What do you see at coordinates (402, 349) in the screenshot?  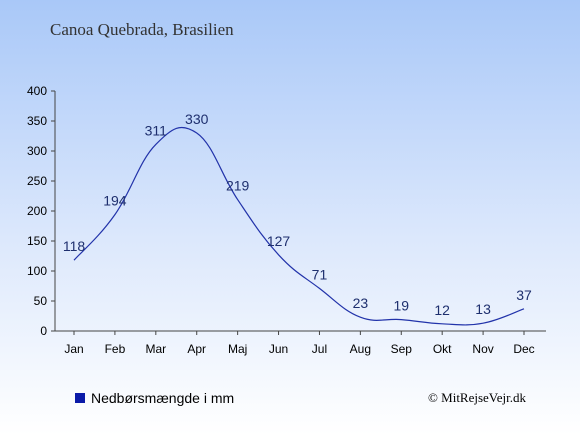 I see `x-tick-label: Sep` at bounding box center [402, 349].